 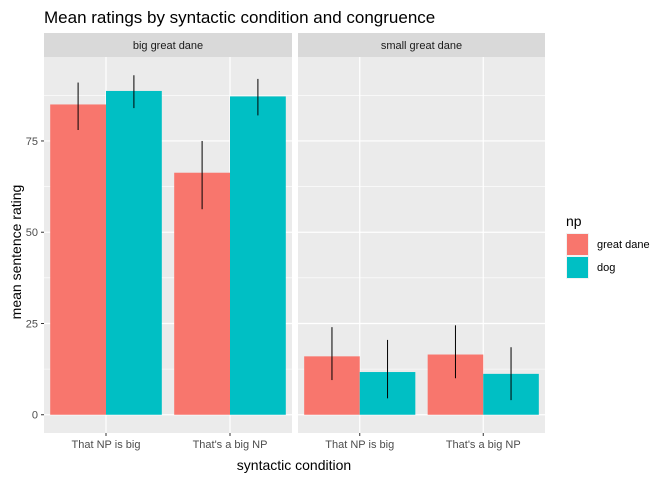 I want to click on facet-strip-label: small great dane, so click(x=421, y=46).